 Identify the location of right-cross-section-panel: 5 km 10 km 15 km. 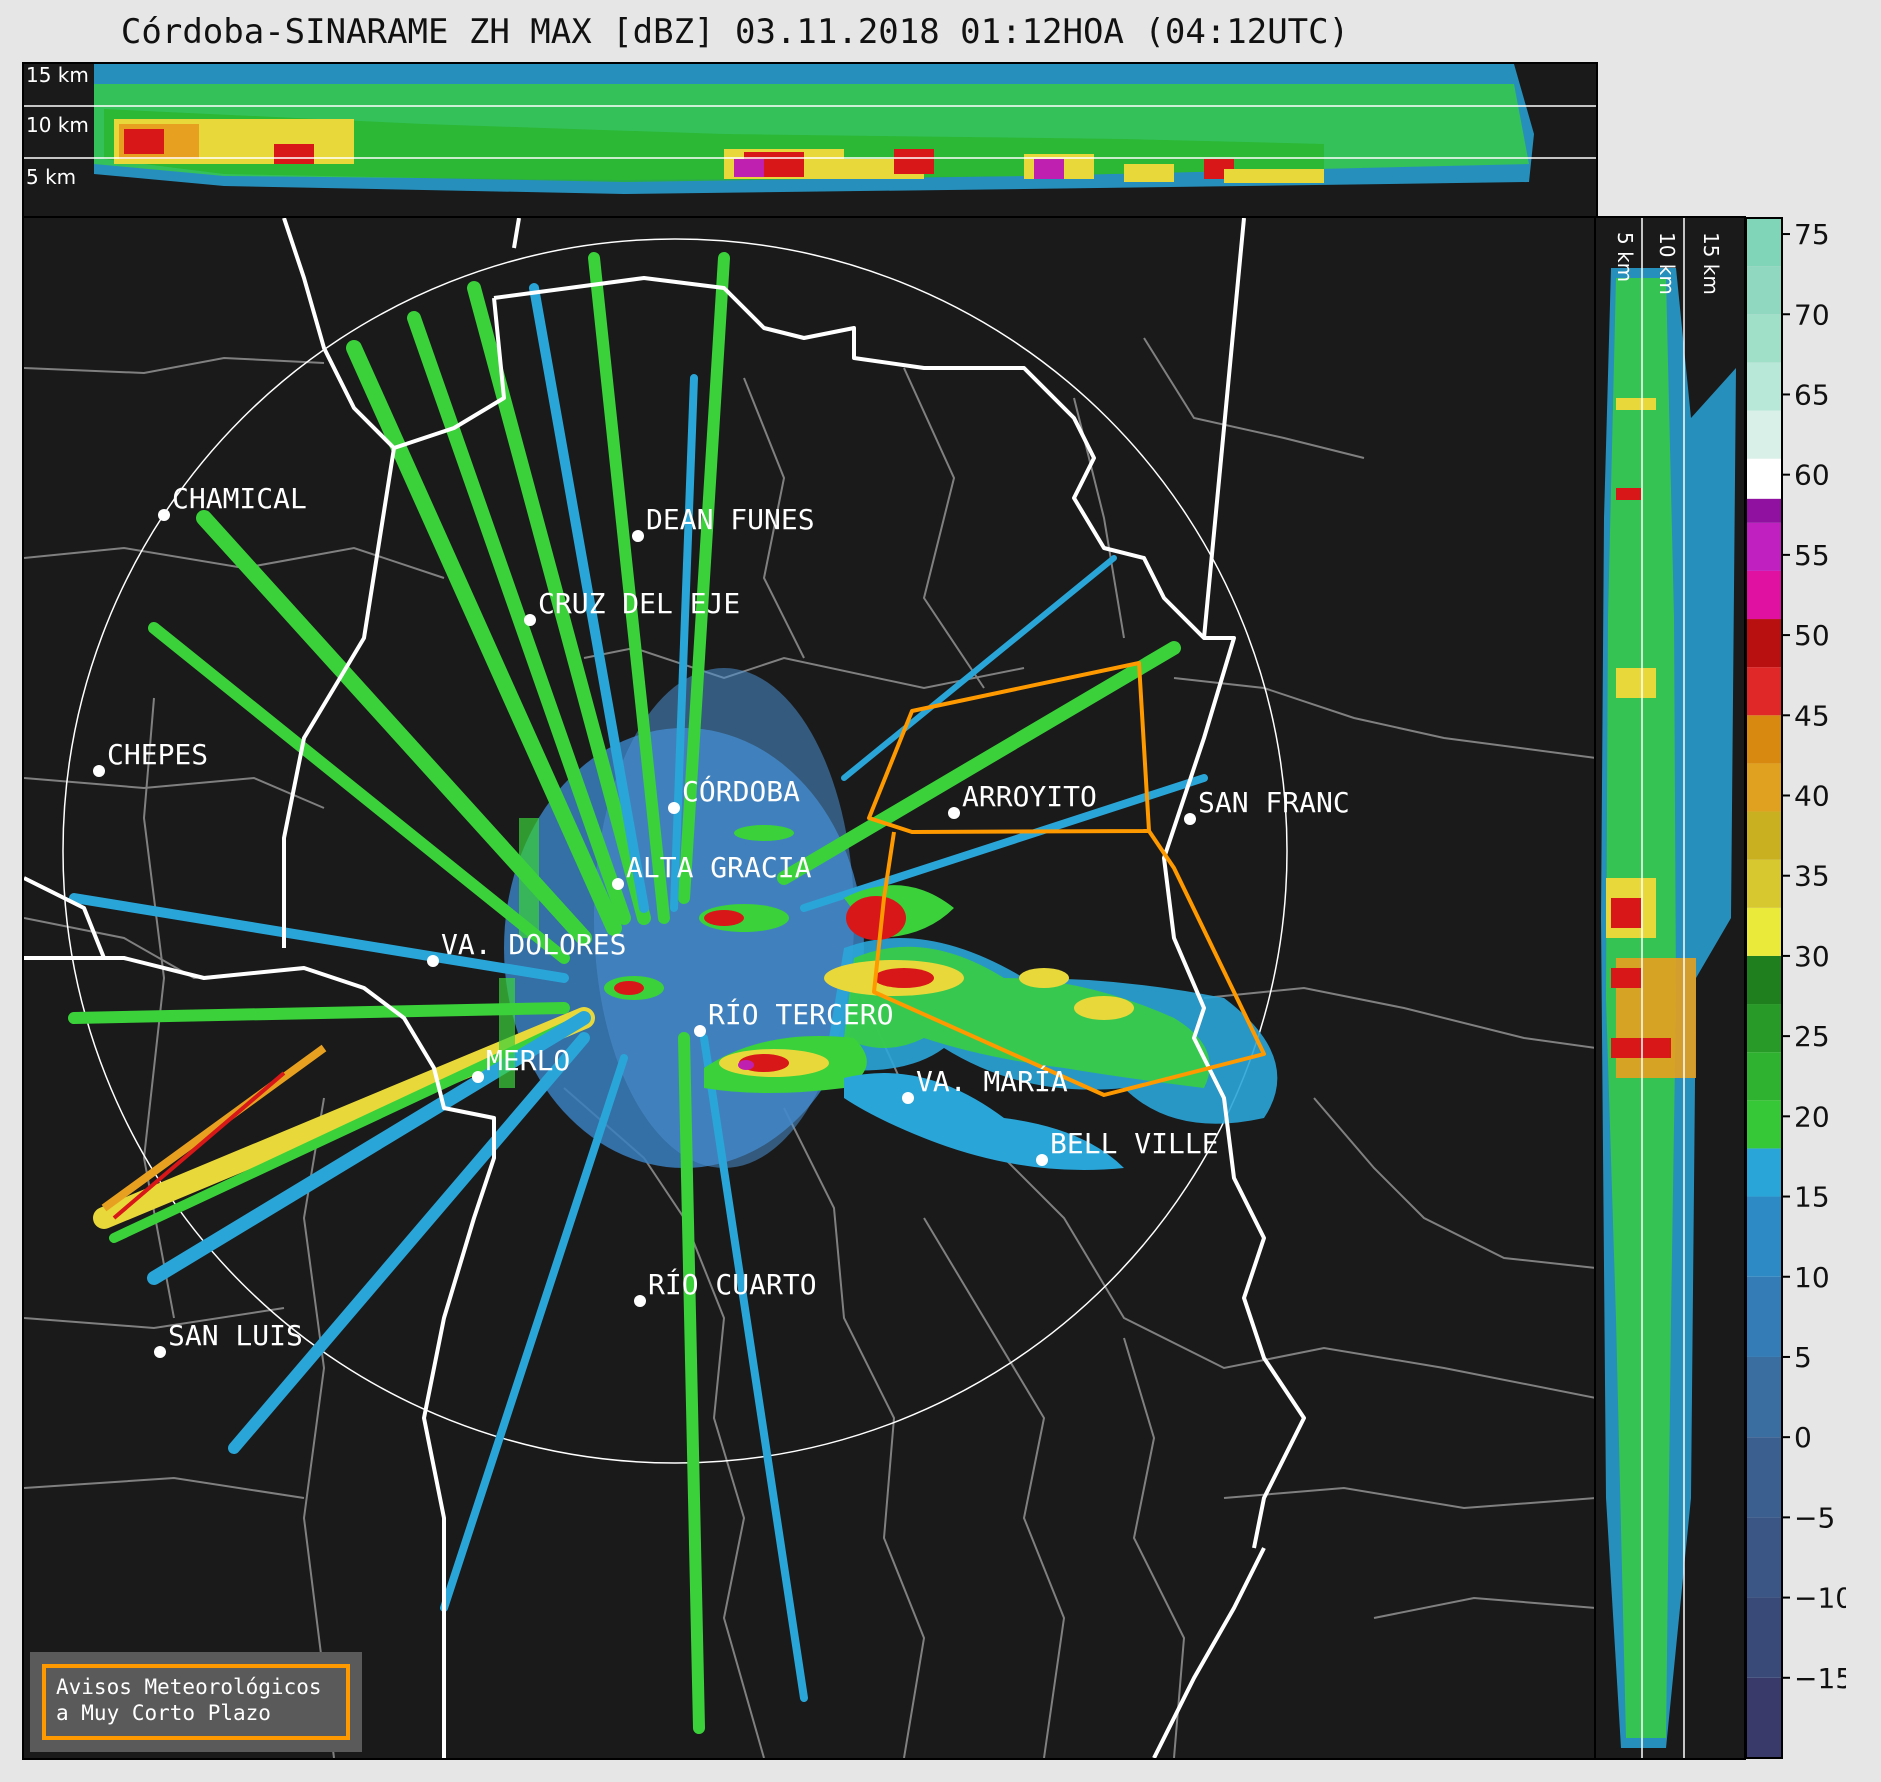
(1670, 988).